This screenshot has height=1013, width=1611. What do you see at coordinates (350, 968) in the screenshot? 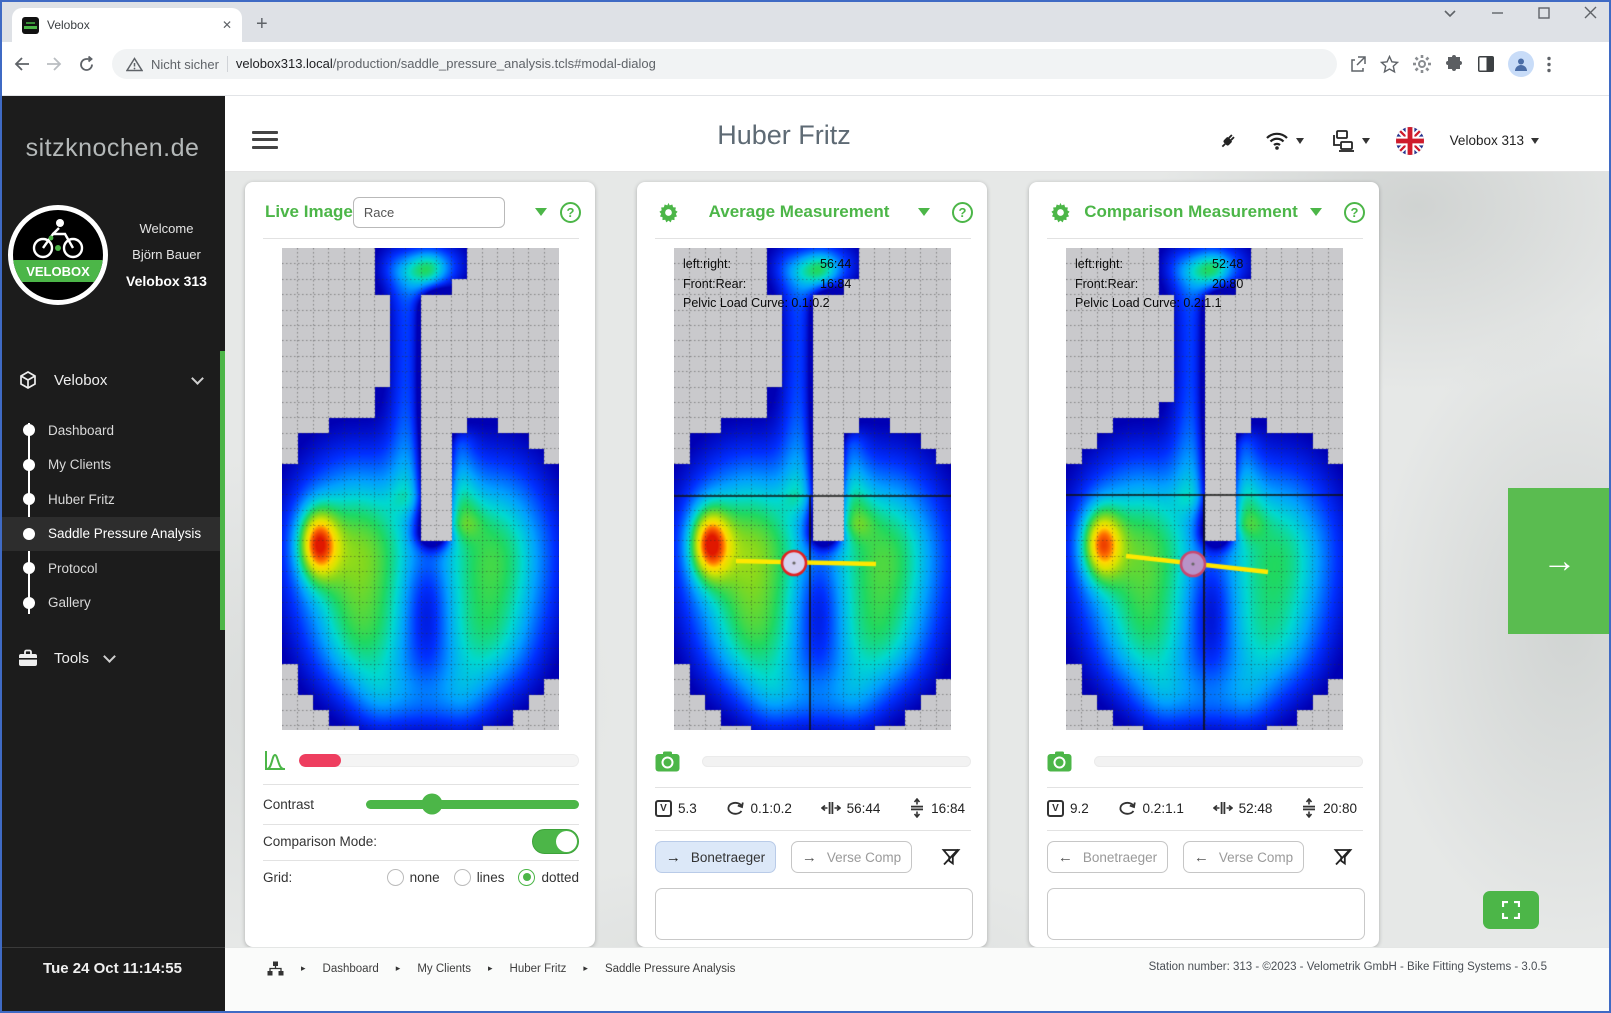
I see `breadcrumb-dashboard: Dashboard` at bounding box center [350, 968].